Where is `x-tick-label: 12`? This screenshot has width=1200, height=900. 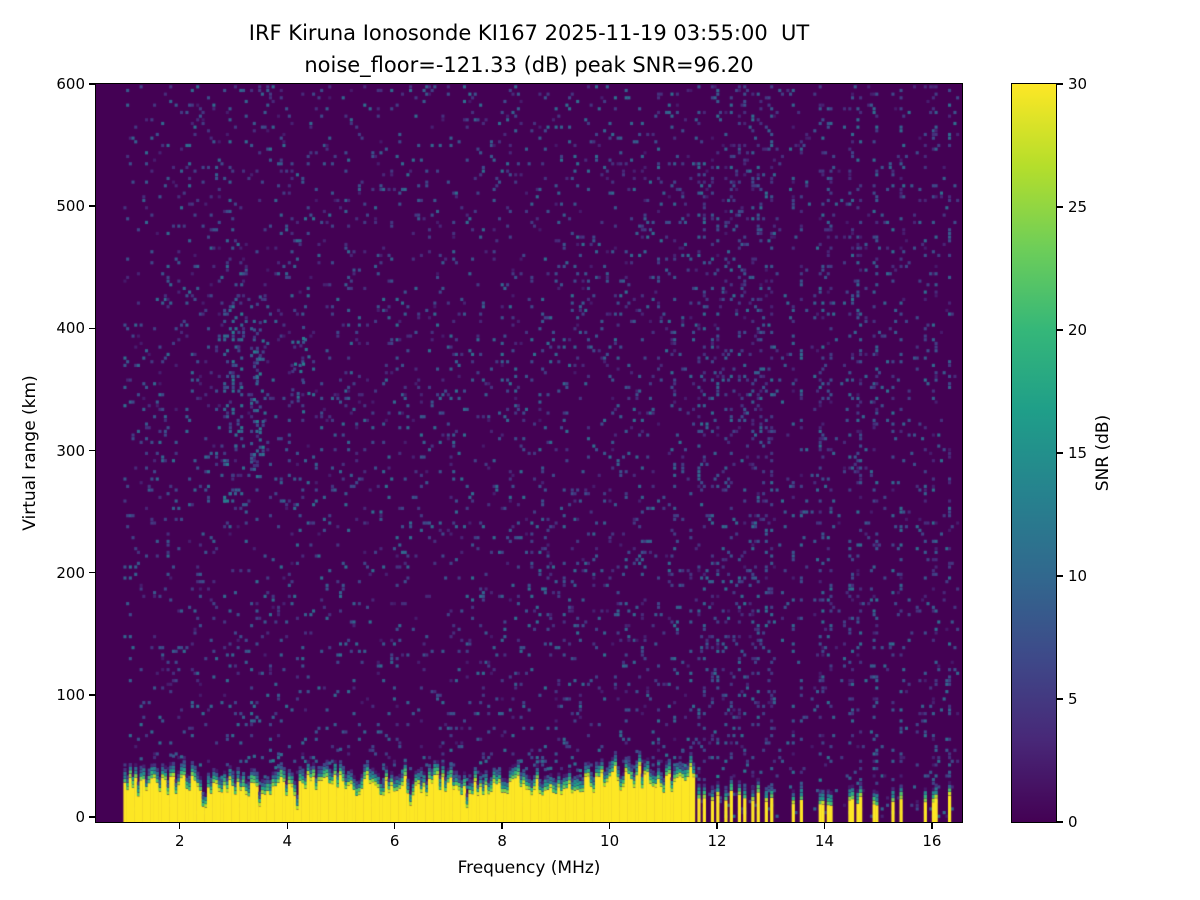 x-tick-label: 12 is located at coordinates (717, 841).